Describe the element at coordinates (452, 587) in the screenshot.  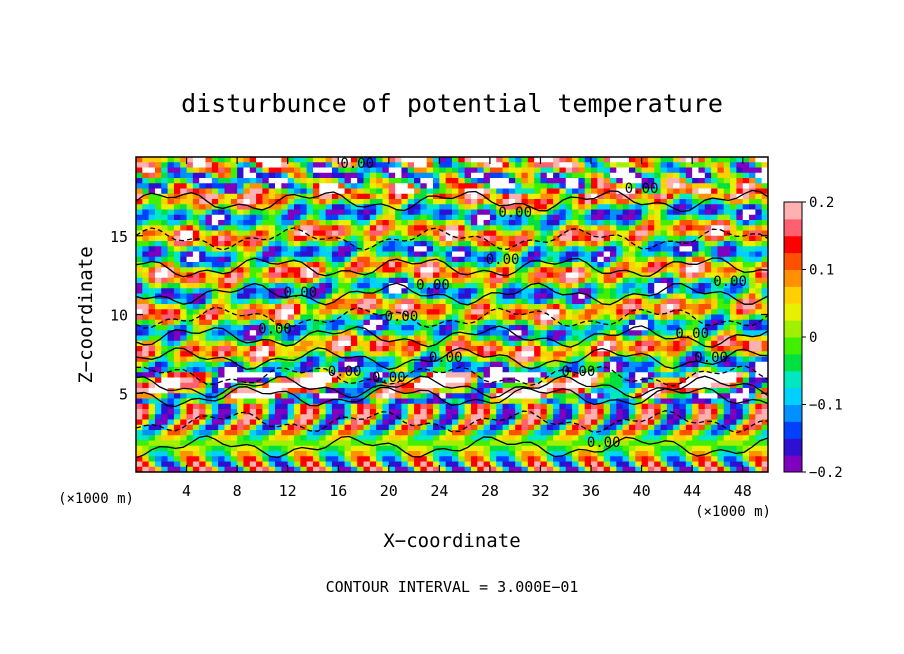
I see `contour-interval-note: CONTOUR INTERVAL = 3.000E−01` at that location.